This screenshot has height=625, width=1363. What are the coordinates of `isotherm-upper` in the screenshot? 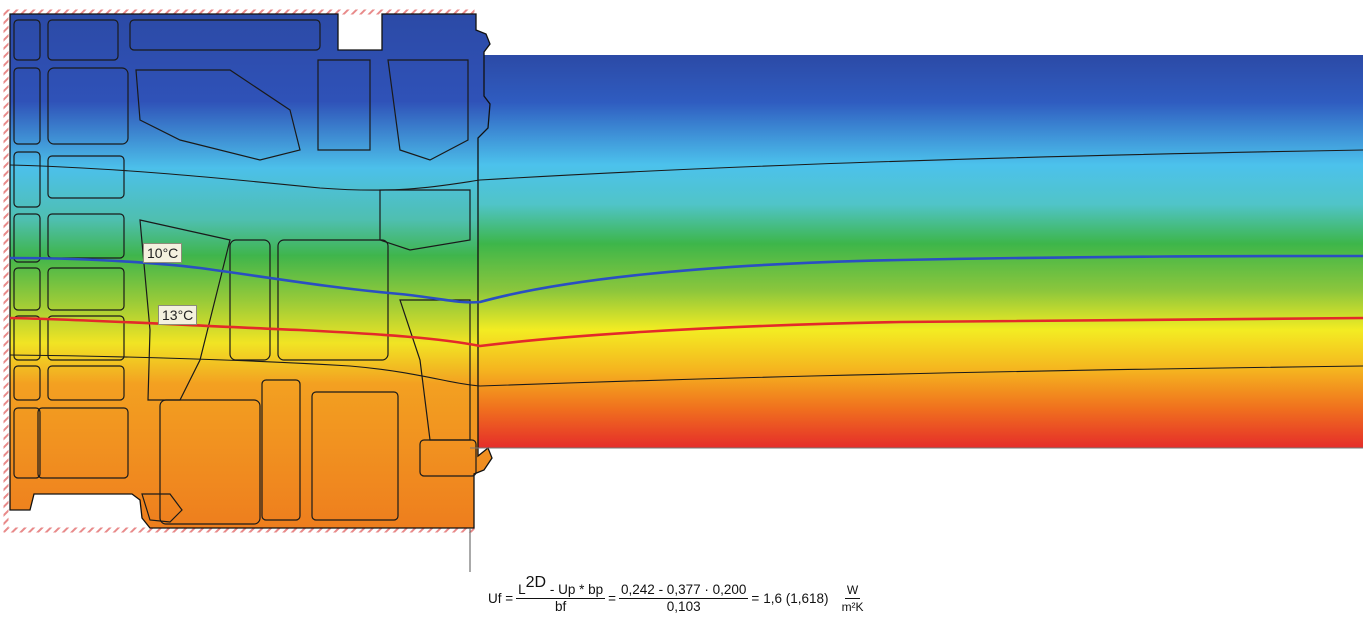 It's located at (686, 170).